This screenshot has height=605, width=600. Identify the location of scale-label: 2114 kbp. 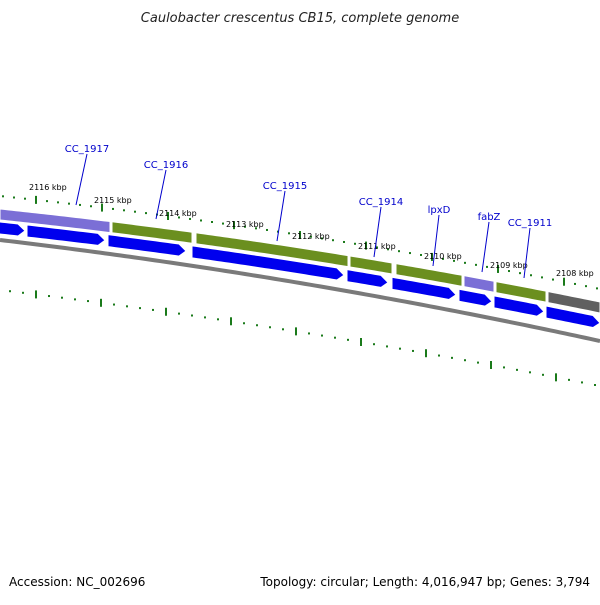
(178, 213).